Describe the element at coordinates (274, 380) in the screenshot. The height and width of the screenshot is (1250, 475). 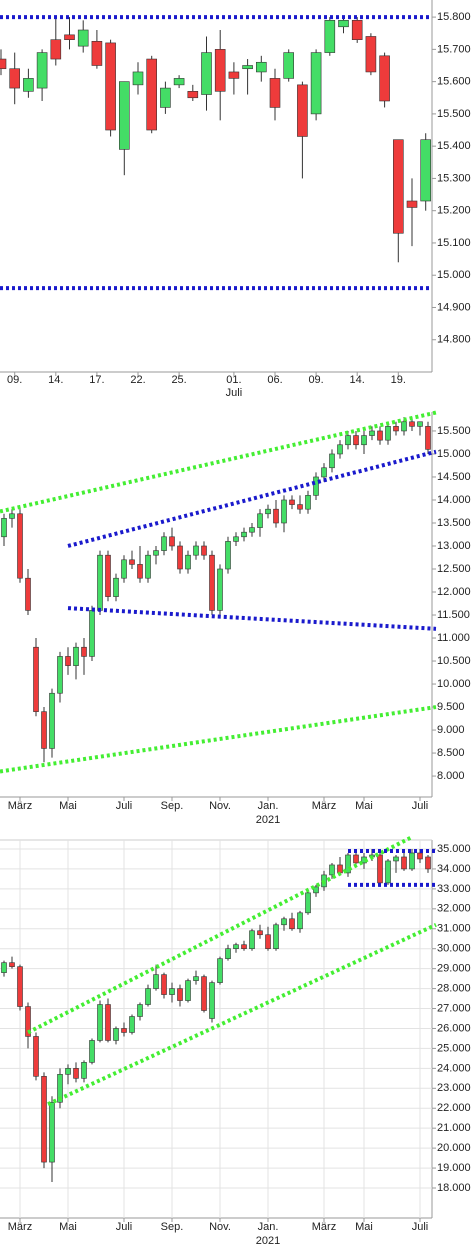
I see `x-tick-label: 06.` at that location.